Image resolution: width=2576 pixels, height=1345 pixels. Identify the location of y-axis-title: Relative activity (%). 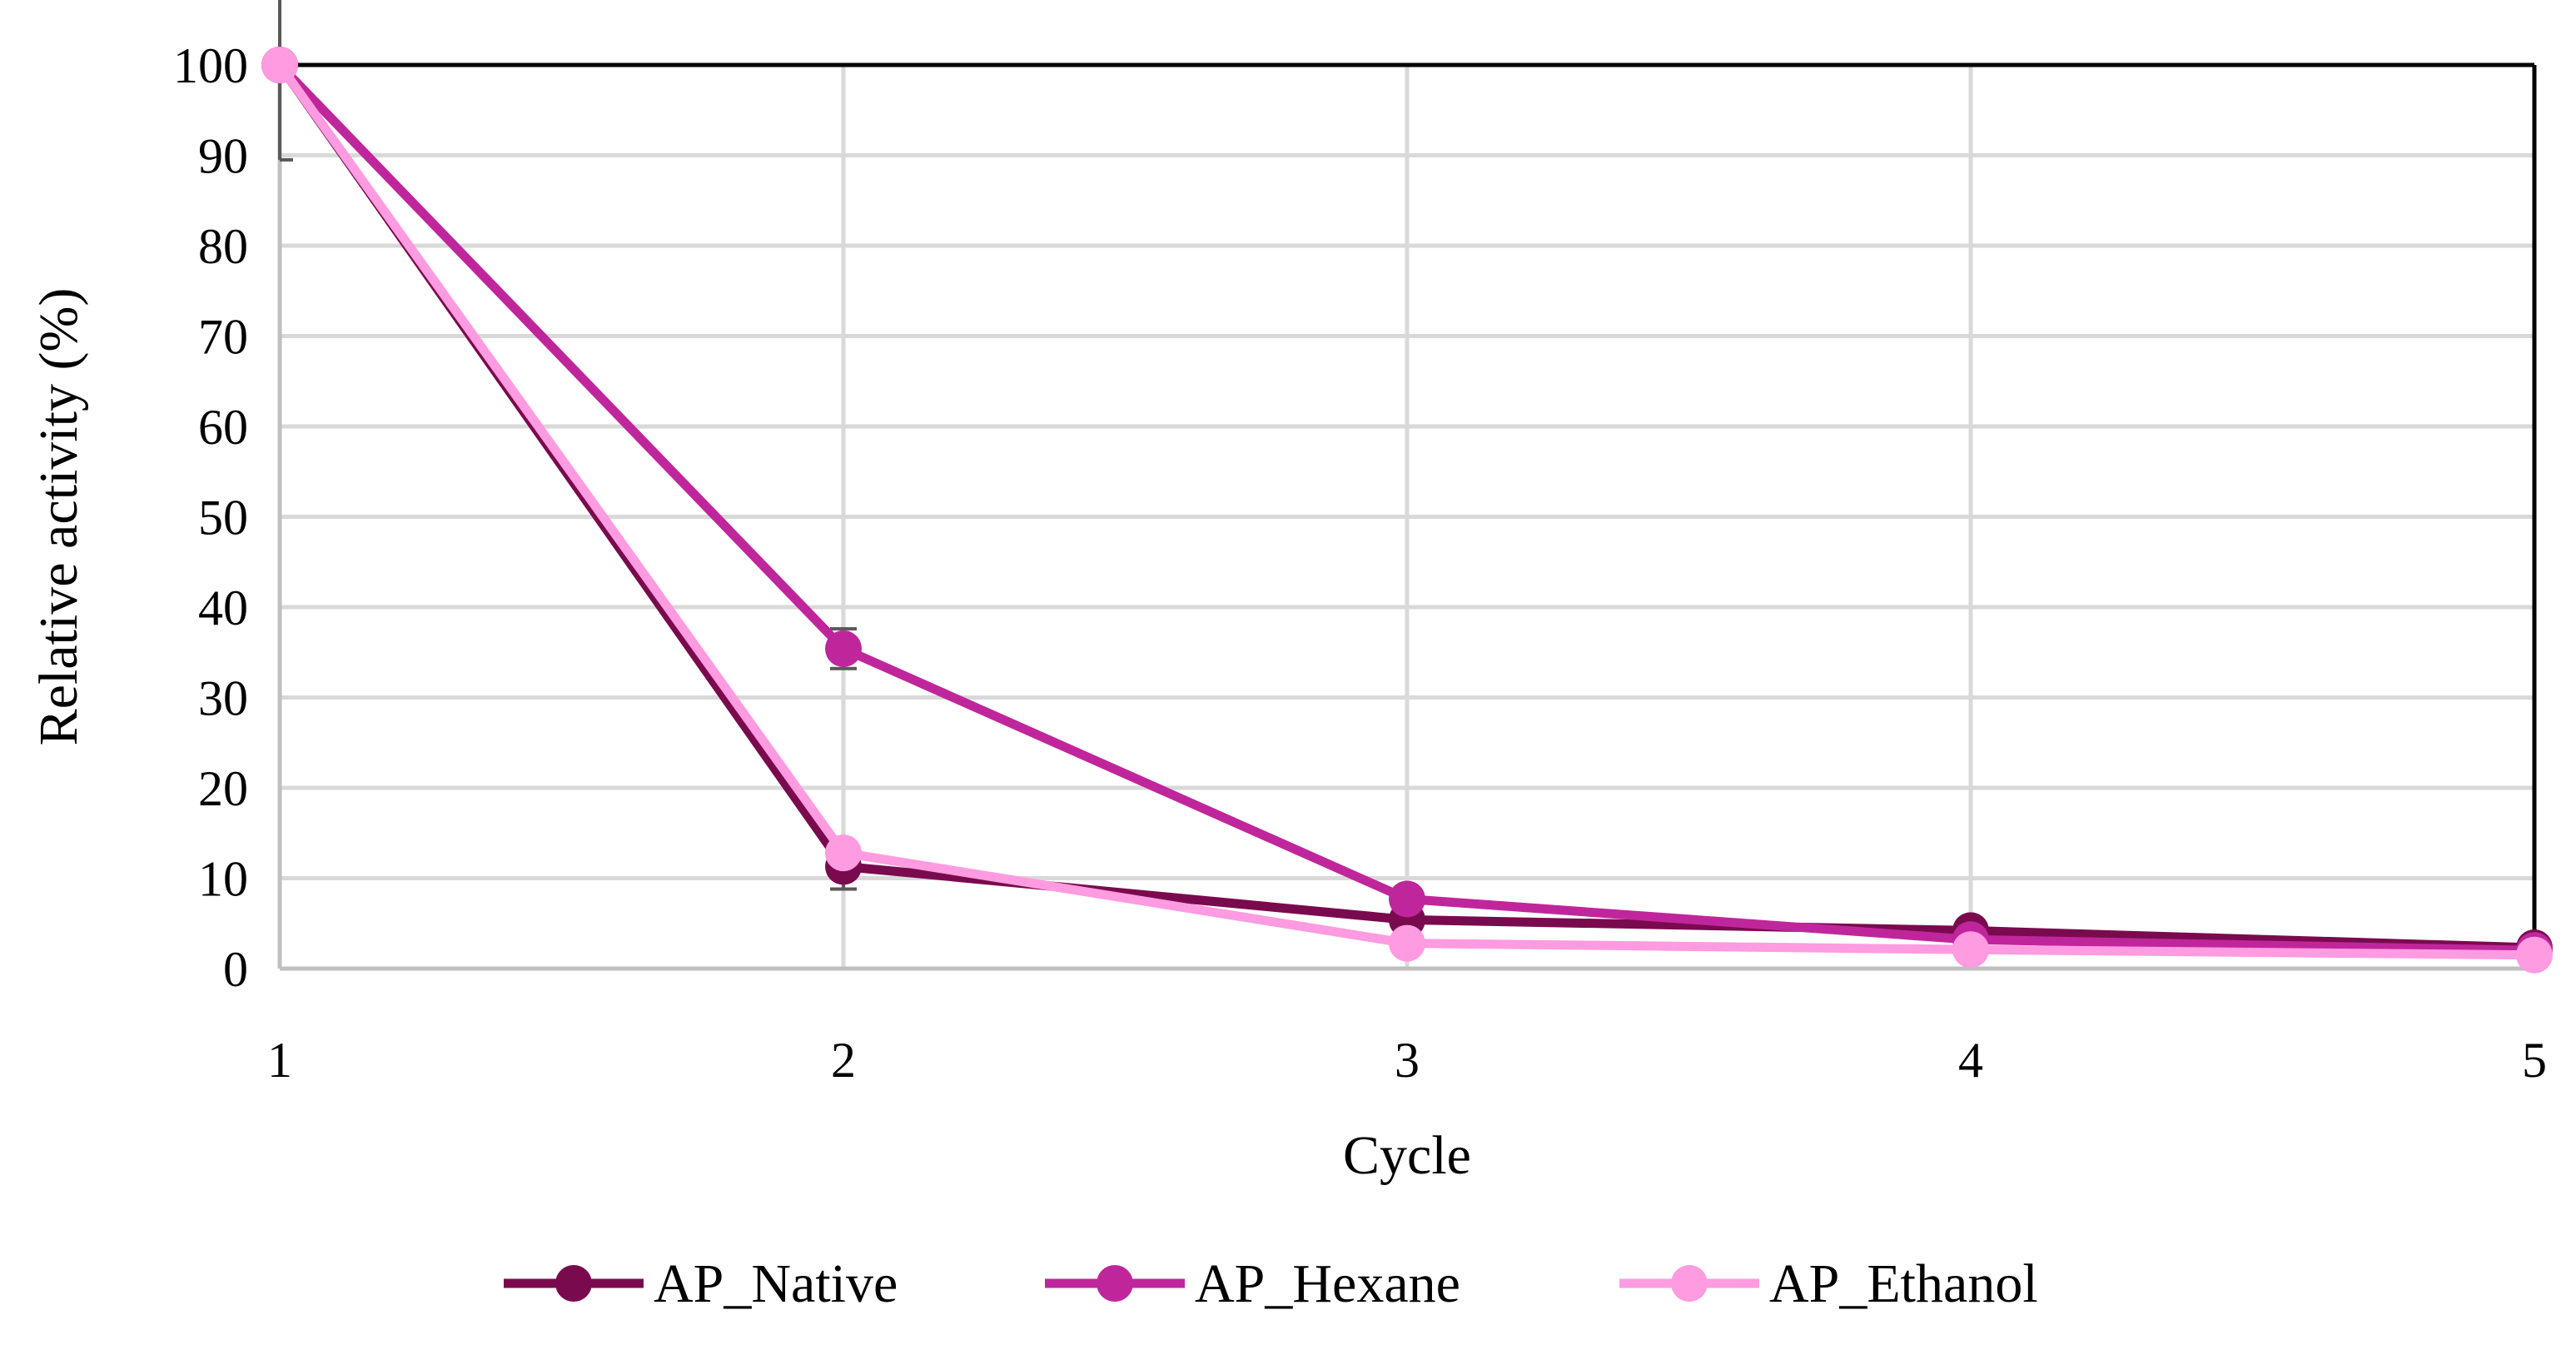
(58, 517).